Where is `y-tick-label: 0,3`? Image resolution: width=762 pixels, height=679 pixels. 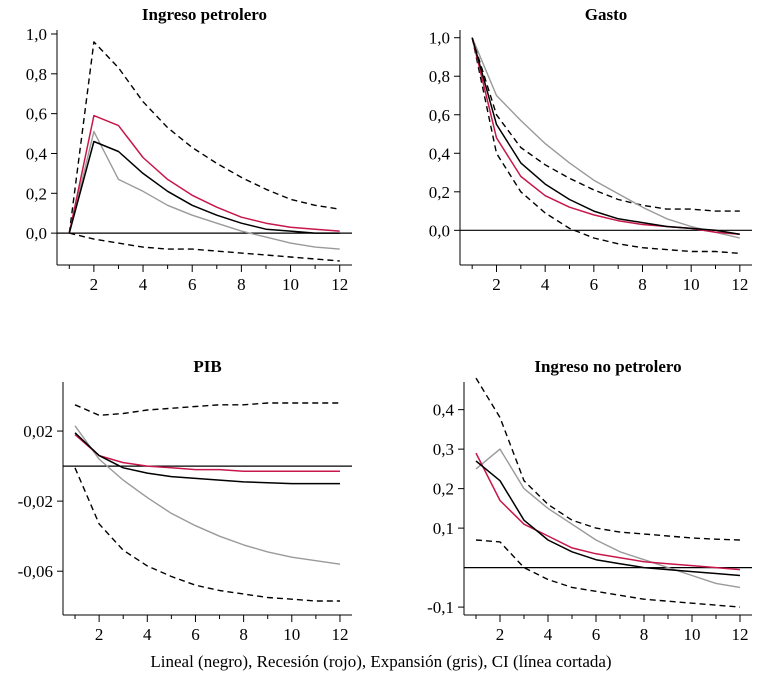
y-tick-label: 0,3 is located at coordinates (443, 449).